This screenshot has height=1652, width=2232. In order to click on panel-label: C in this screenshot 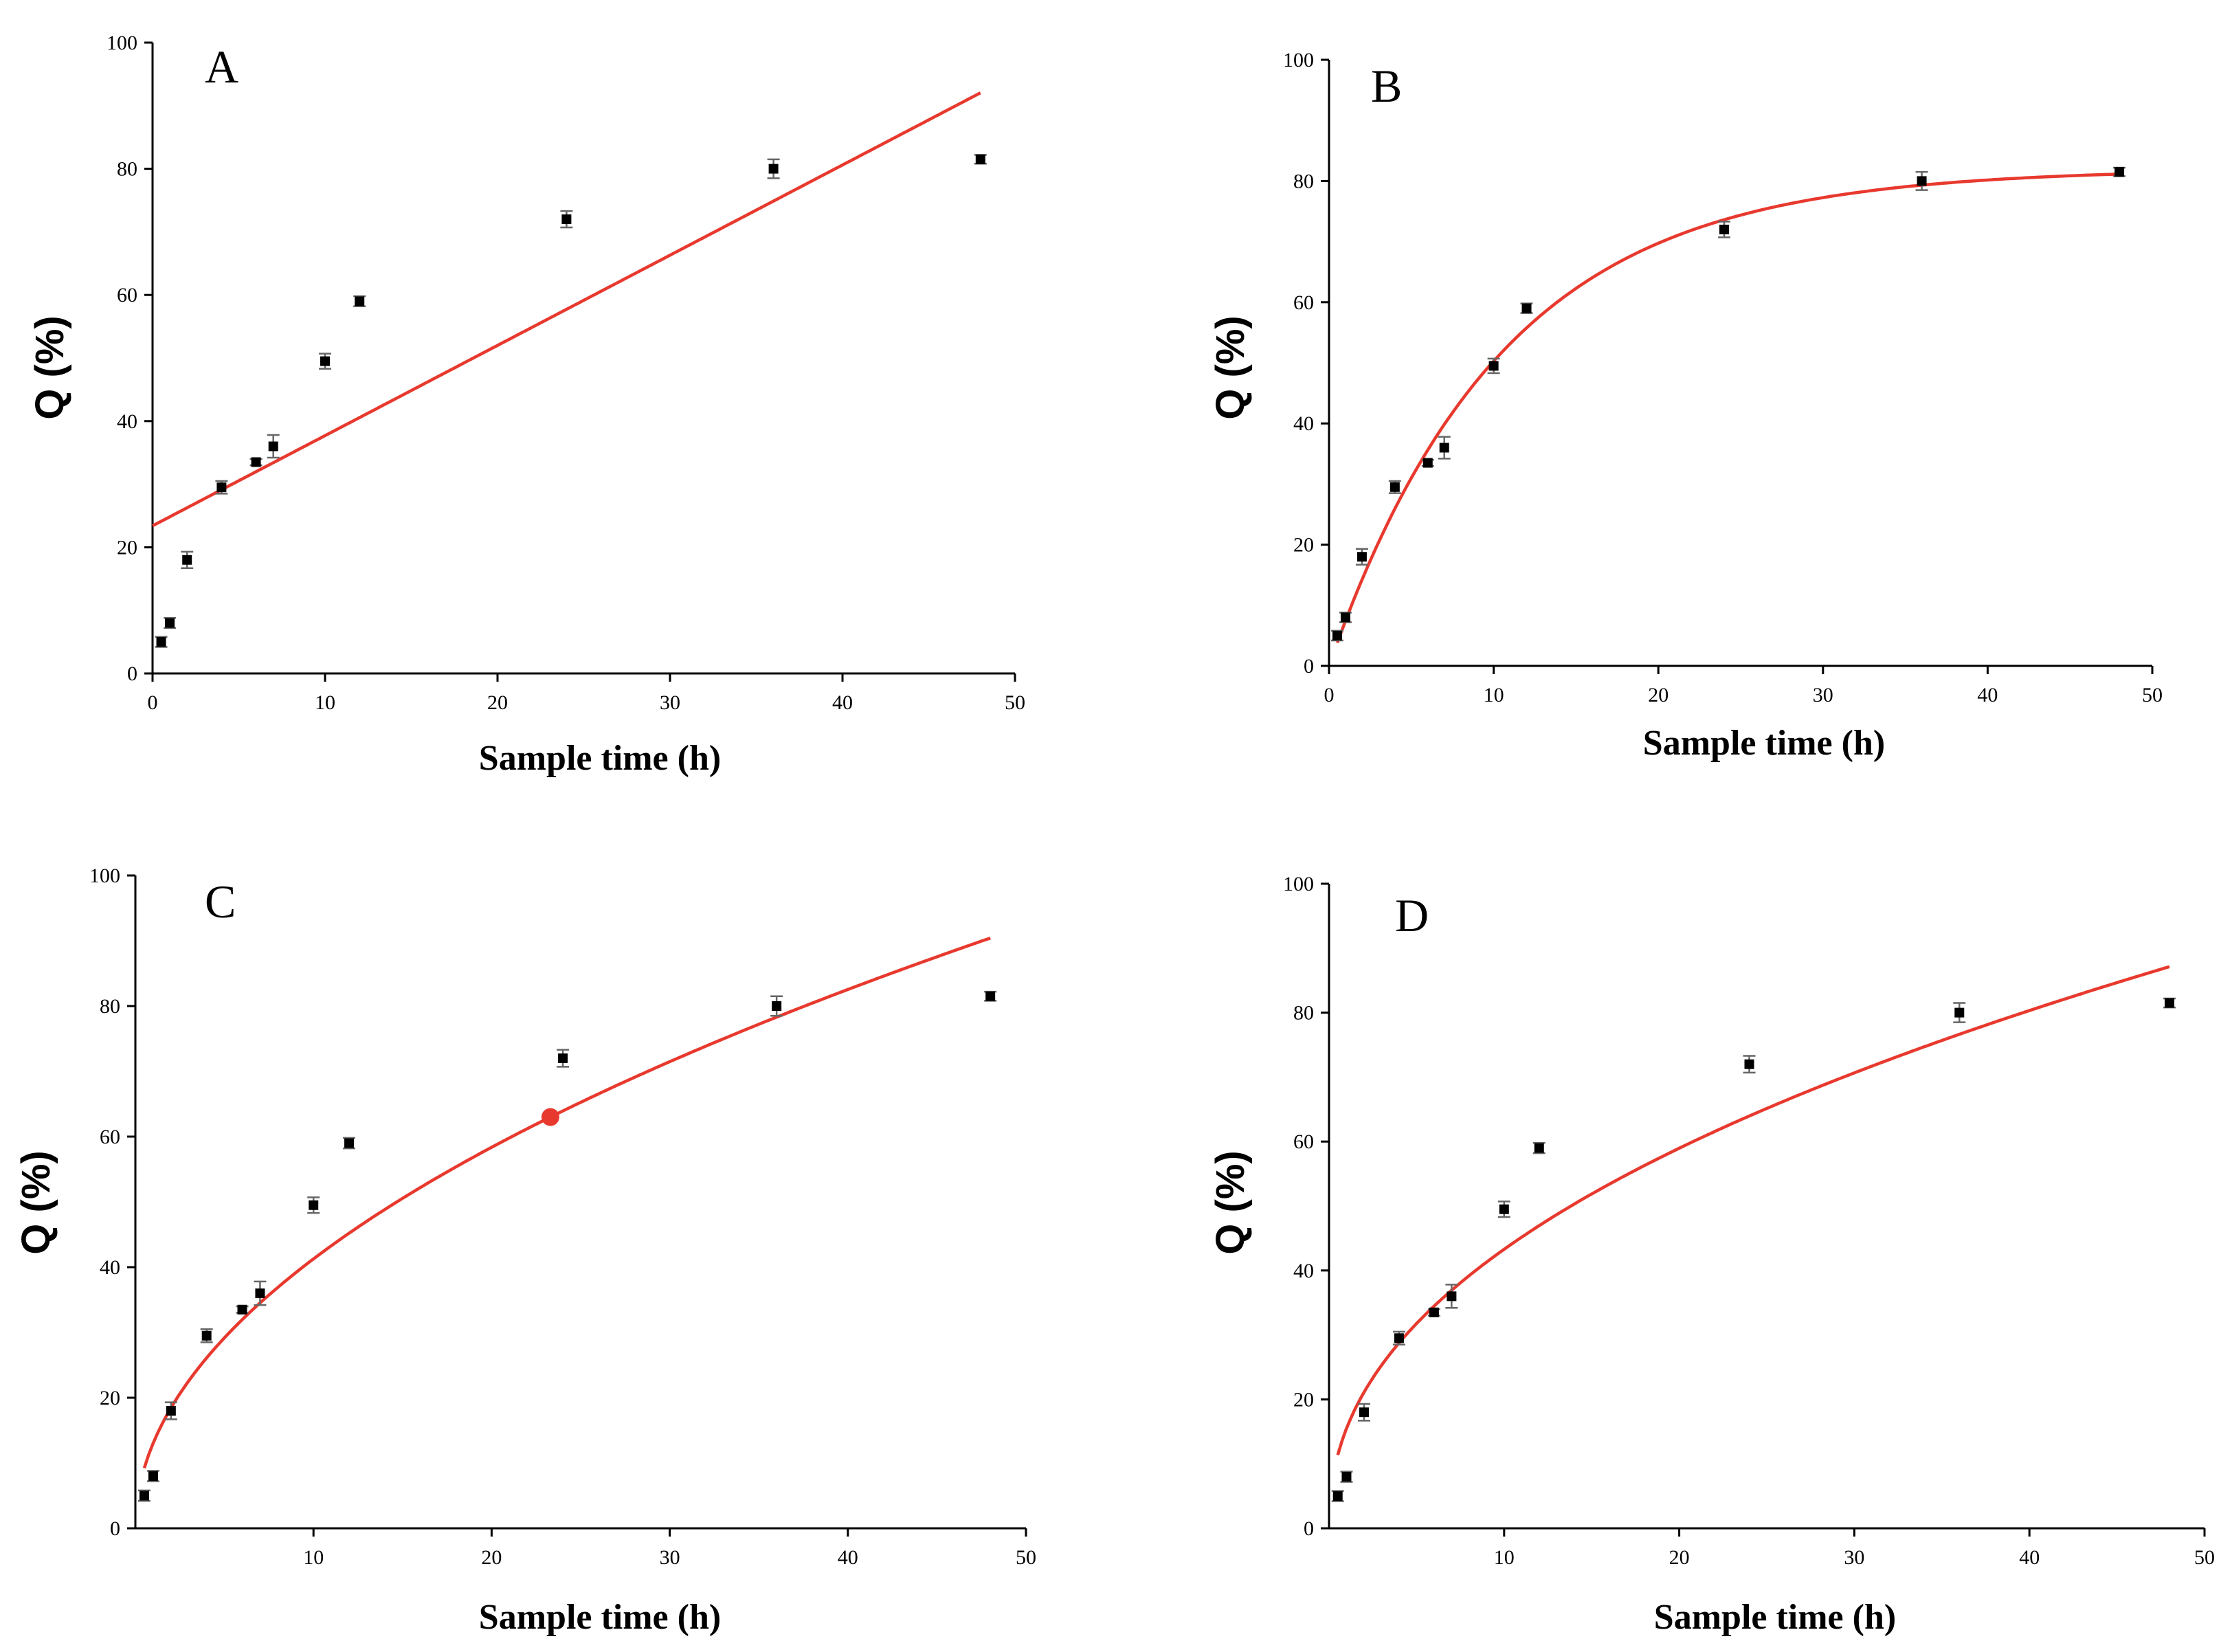, I will do `click(220, 901)`.